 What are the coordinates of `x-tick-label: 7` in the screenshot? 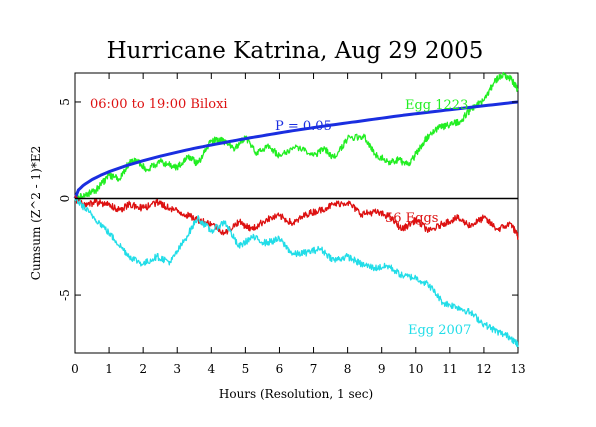 It's located at (314, 369).